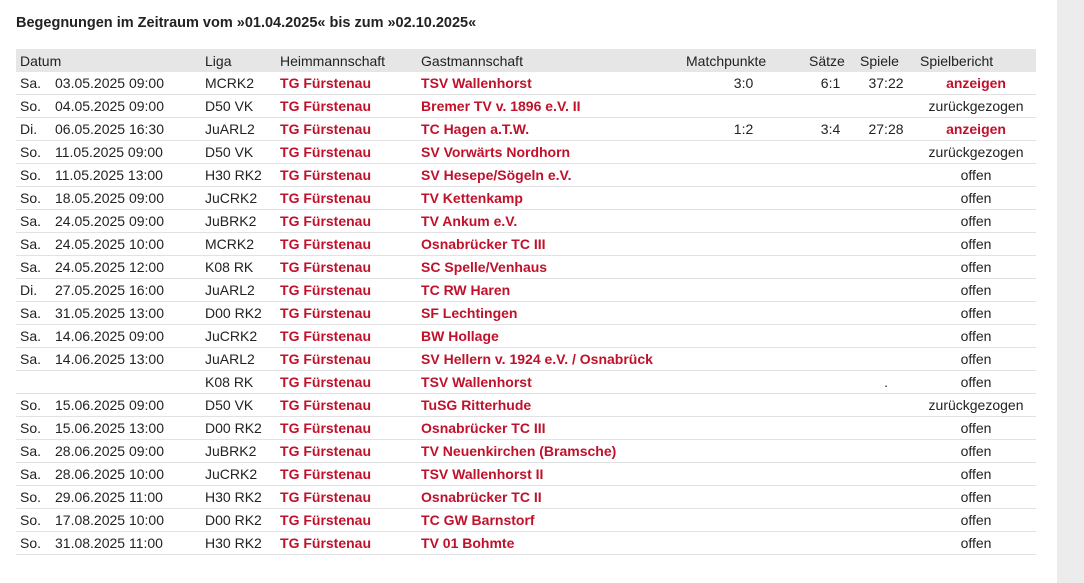 Image resolution: width=1084 pixels, height=583 pixels. Describe the element at coordinates (475, 129) in the screenshot. I see `guest-team-link: TC Hagen a.T.W.` at that location.